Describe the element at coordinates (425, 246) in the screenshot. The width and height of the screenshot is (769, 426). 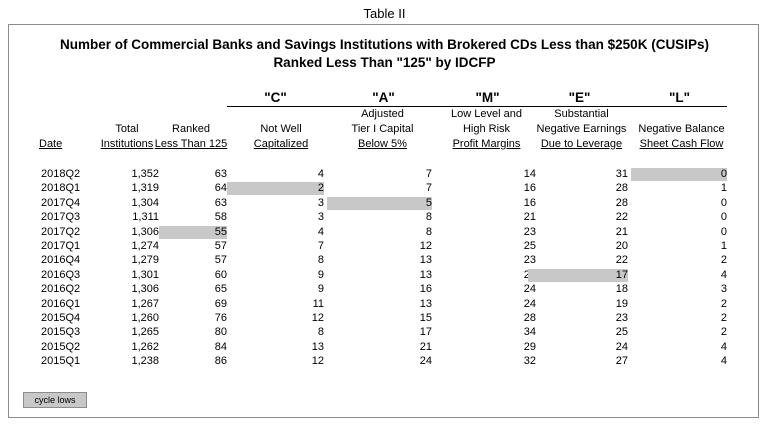
I see `cell-a: 12` at that location.